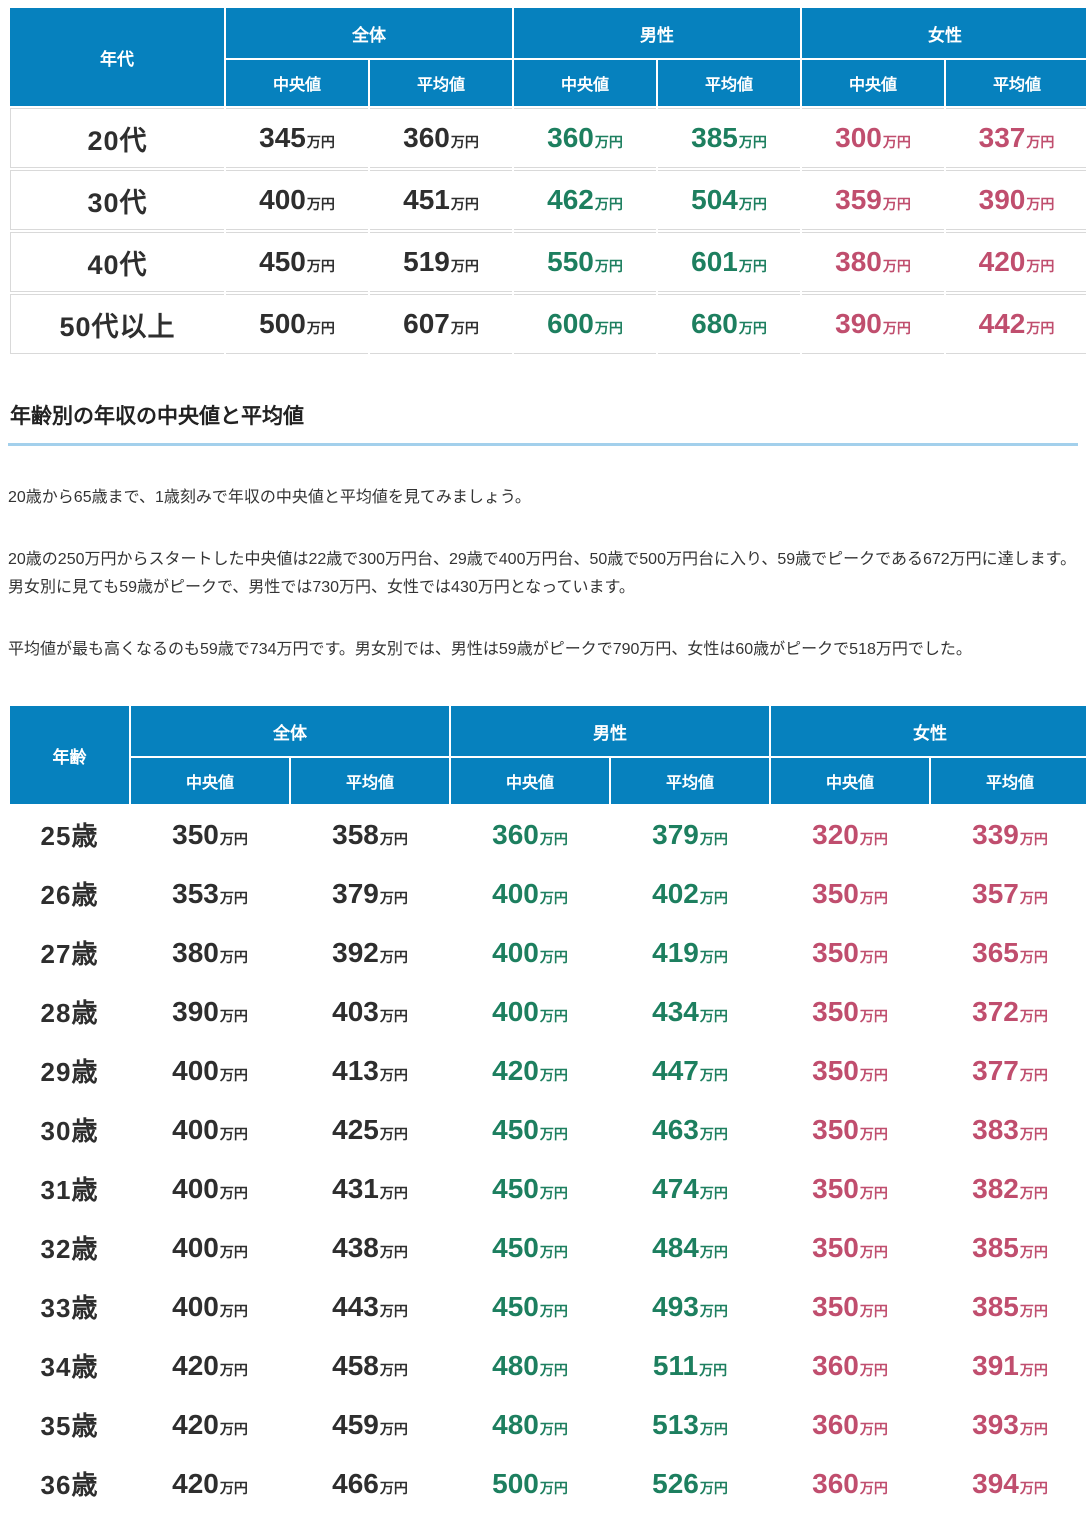 The width and height of the screenshot is (1086, 1536). Describe the element at coordinates (69, 1426) in the screenshot. I see `row-label: 35歳` at that location.